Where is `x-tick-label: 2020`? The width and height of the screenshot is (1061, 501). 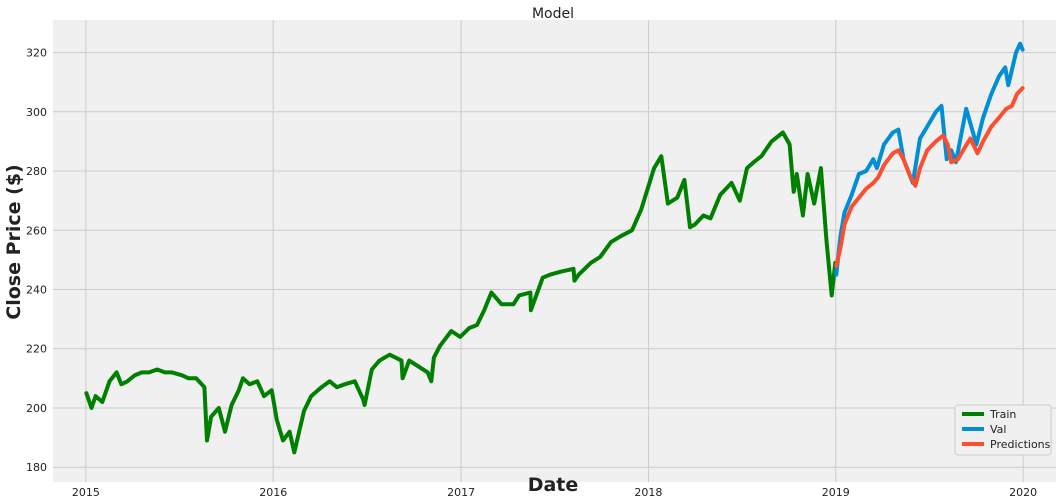 x-tick-label: 2020 is located at coordinates (1023, 492).